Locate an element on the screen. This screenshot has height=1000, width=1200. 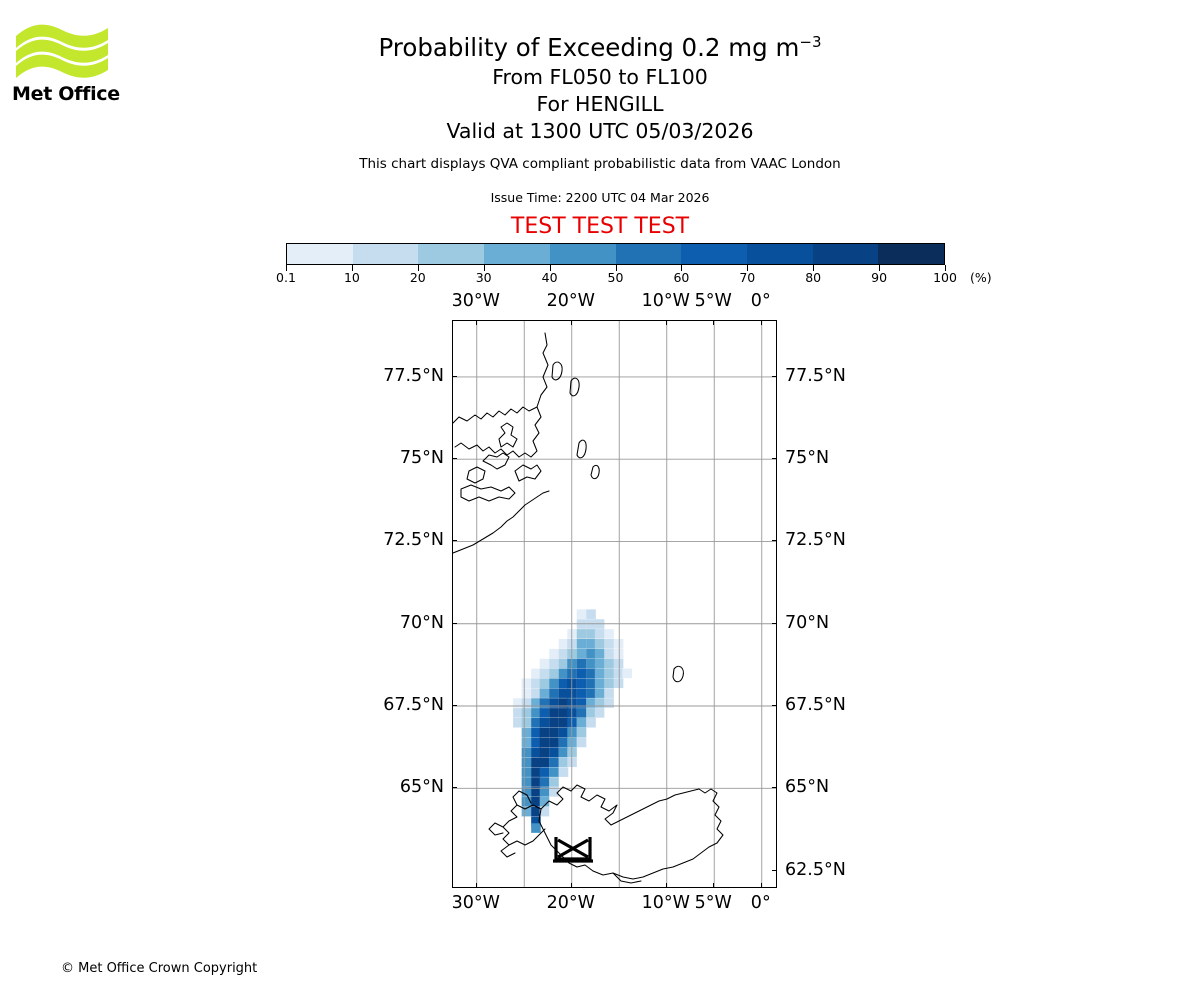
lat-label-left-3: 70°N is located at coordinates (421, 622).